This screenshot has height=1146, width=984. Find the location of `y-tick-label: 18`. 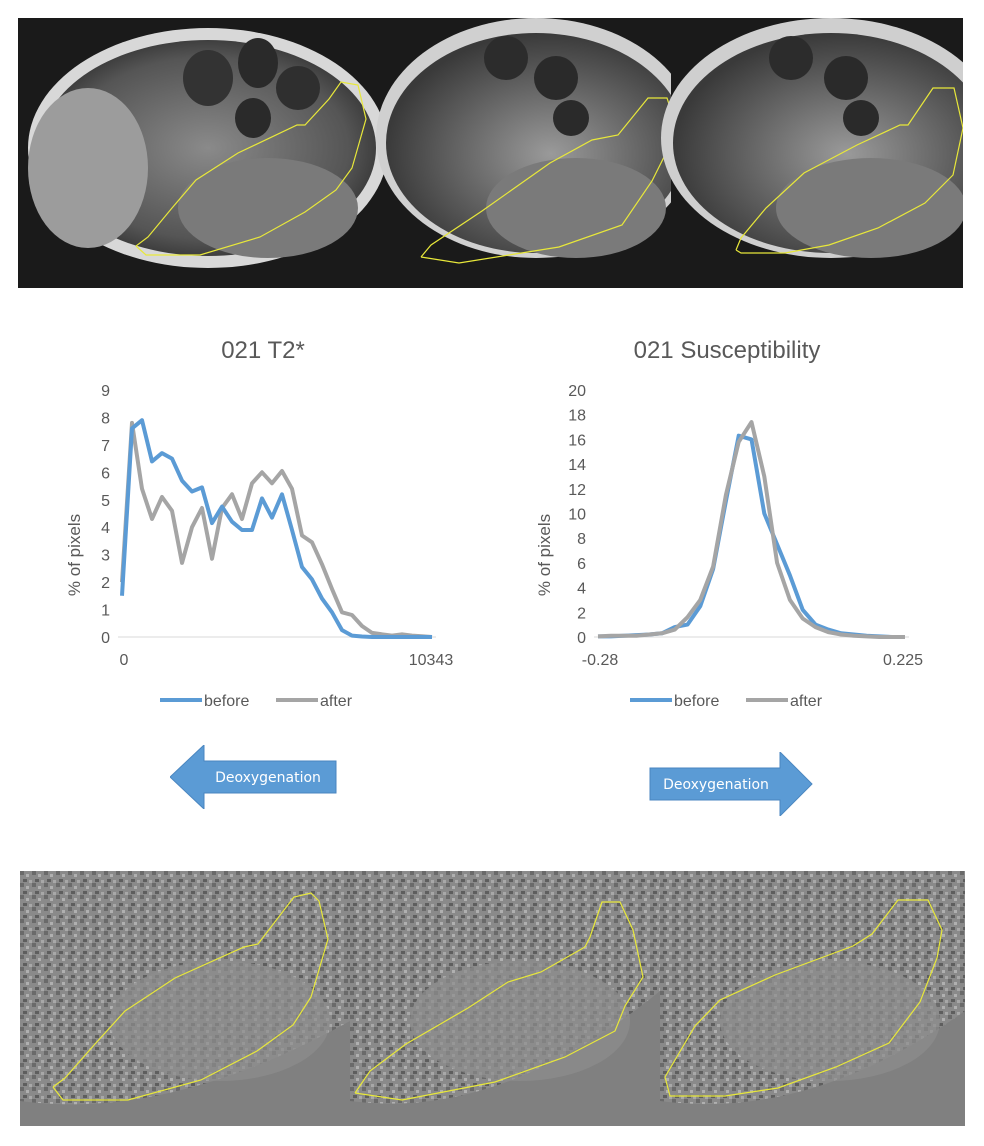

y-tick-label: 18 is located at coordinates (577, 416).